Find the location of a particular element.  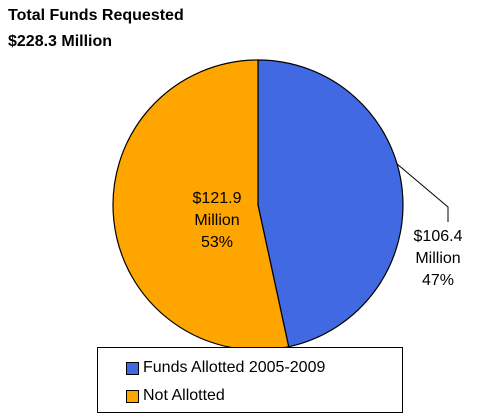

chart-subtitle: $228.3 Million is located at coordinates (60, 41).